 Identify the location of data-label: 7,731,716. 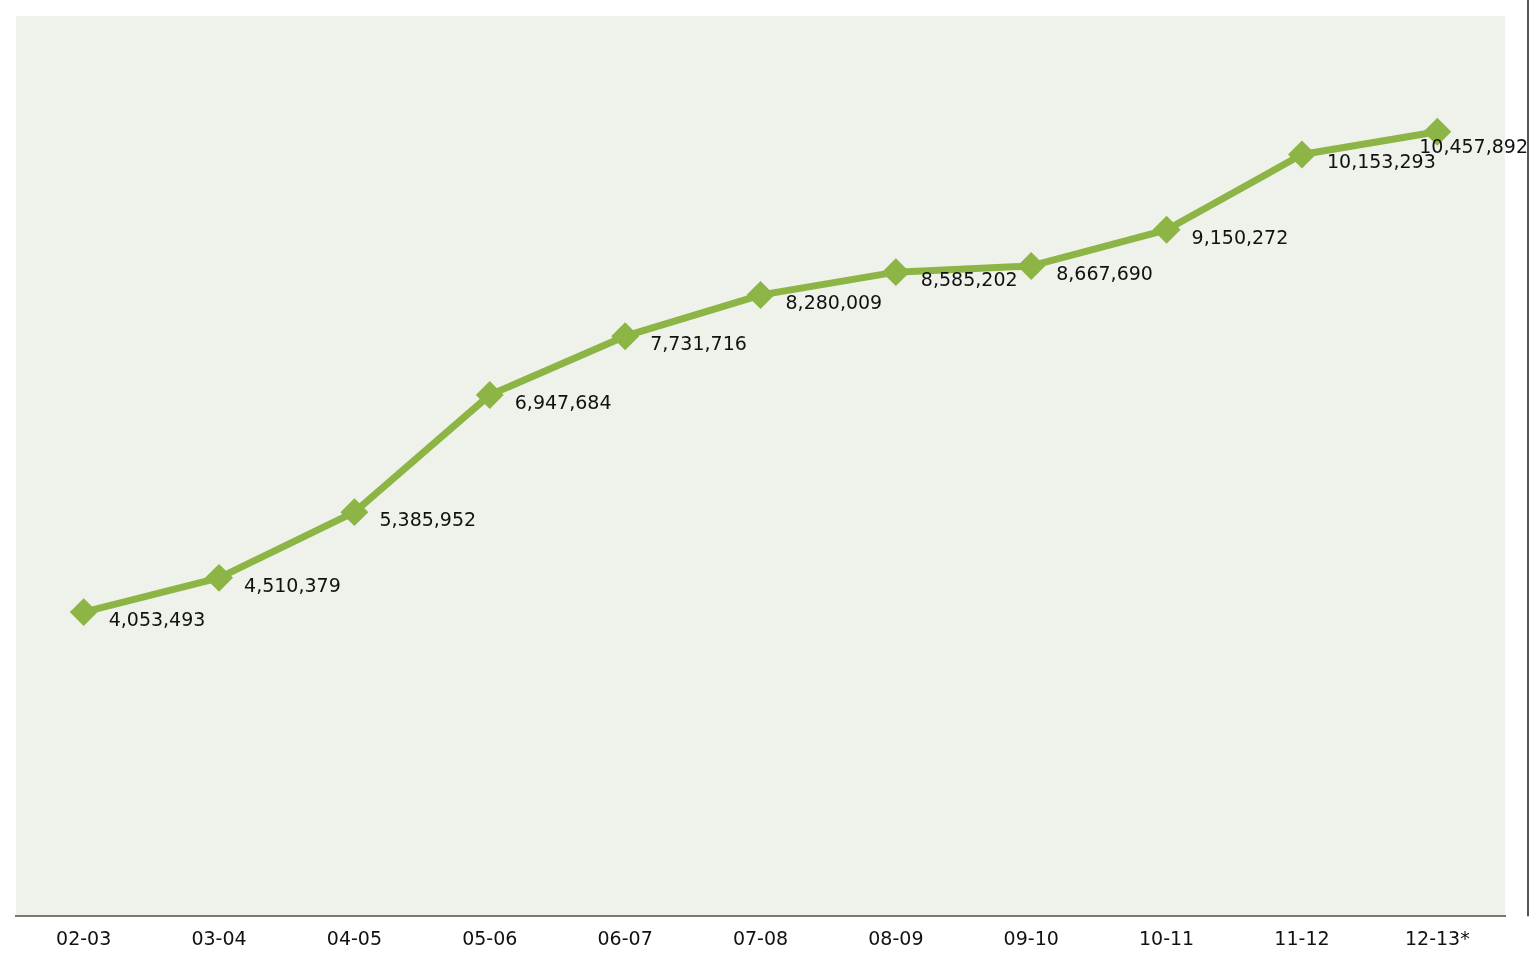
(698, 343).